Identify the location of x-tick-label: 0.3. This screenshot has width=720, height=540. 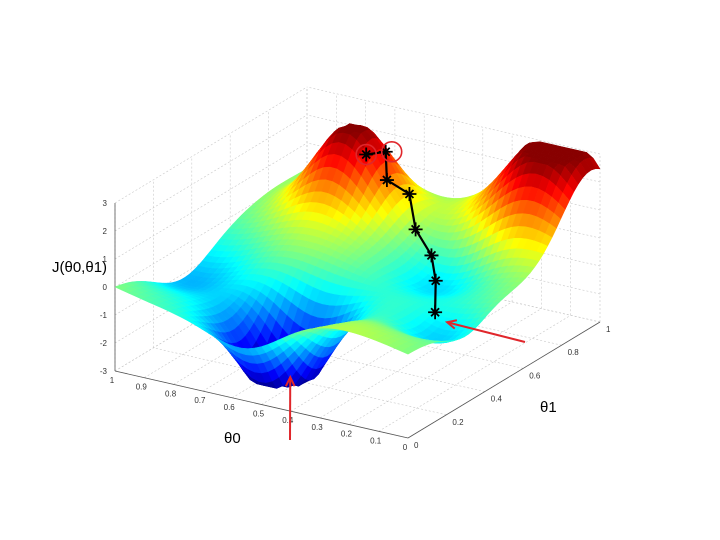
(318, 427).